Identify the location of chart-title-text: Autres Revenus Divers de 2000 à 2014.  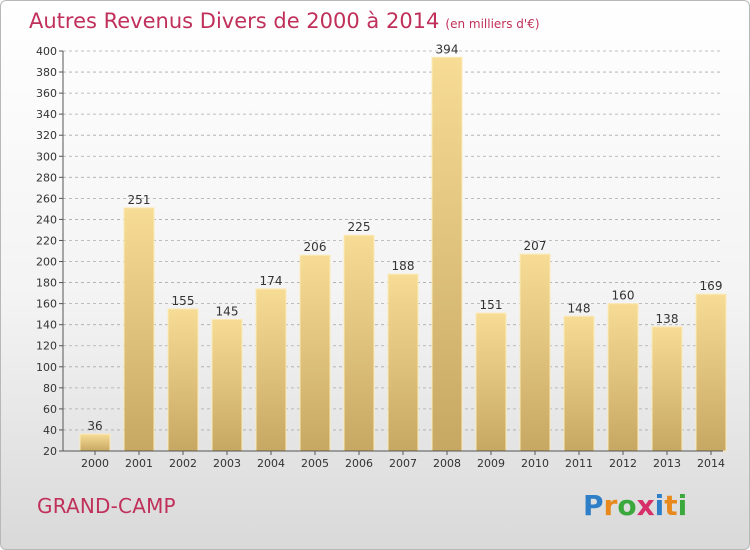
(234, 21).